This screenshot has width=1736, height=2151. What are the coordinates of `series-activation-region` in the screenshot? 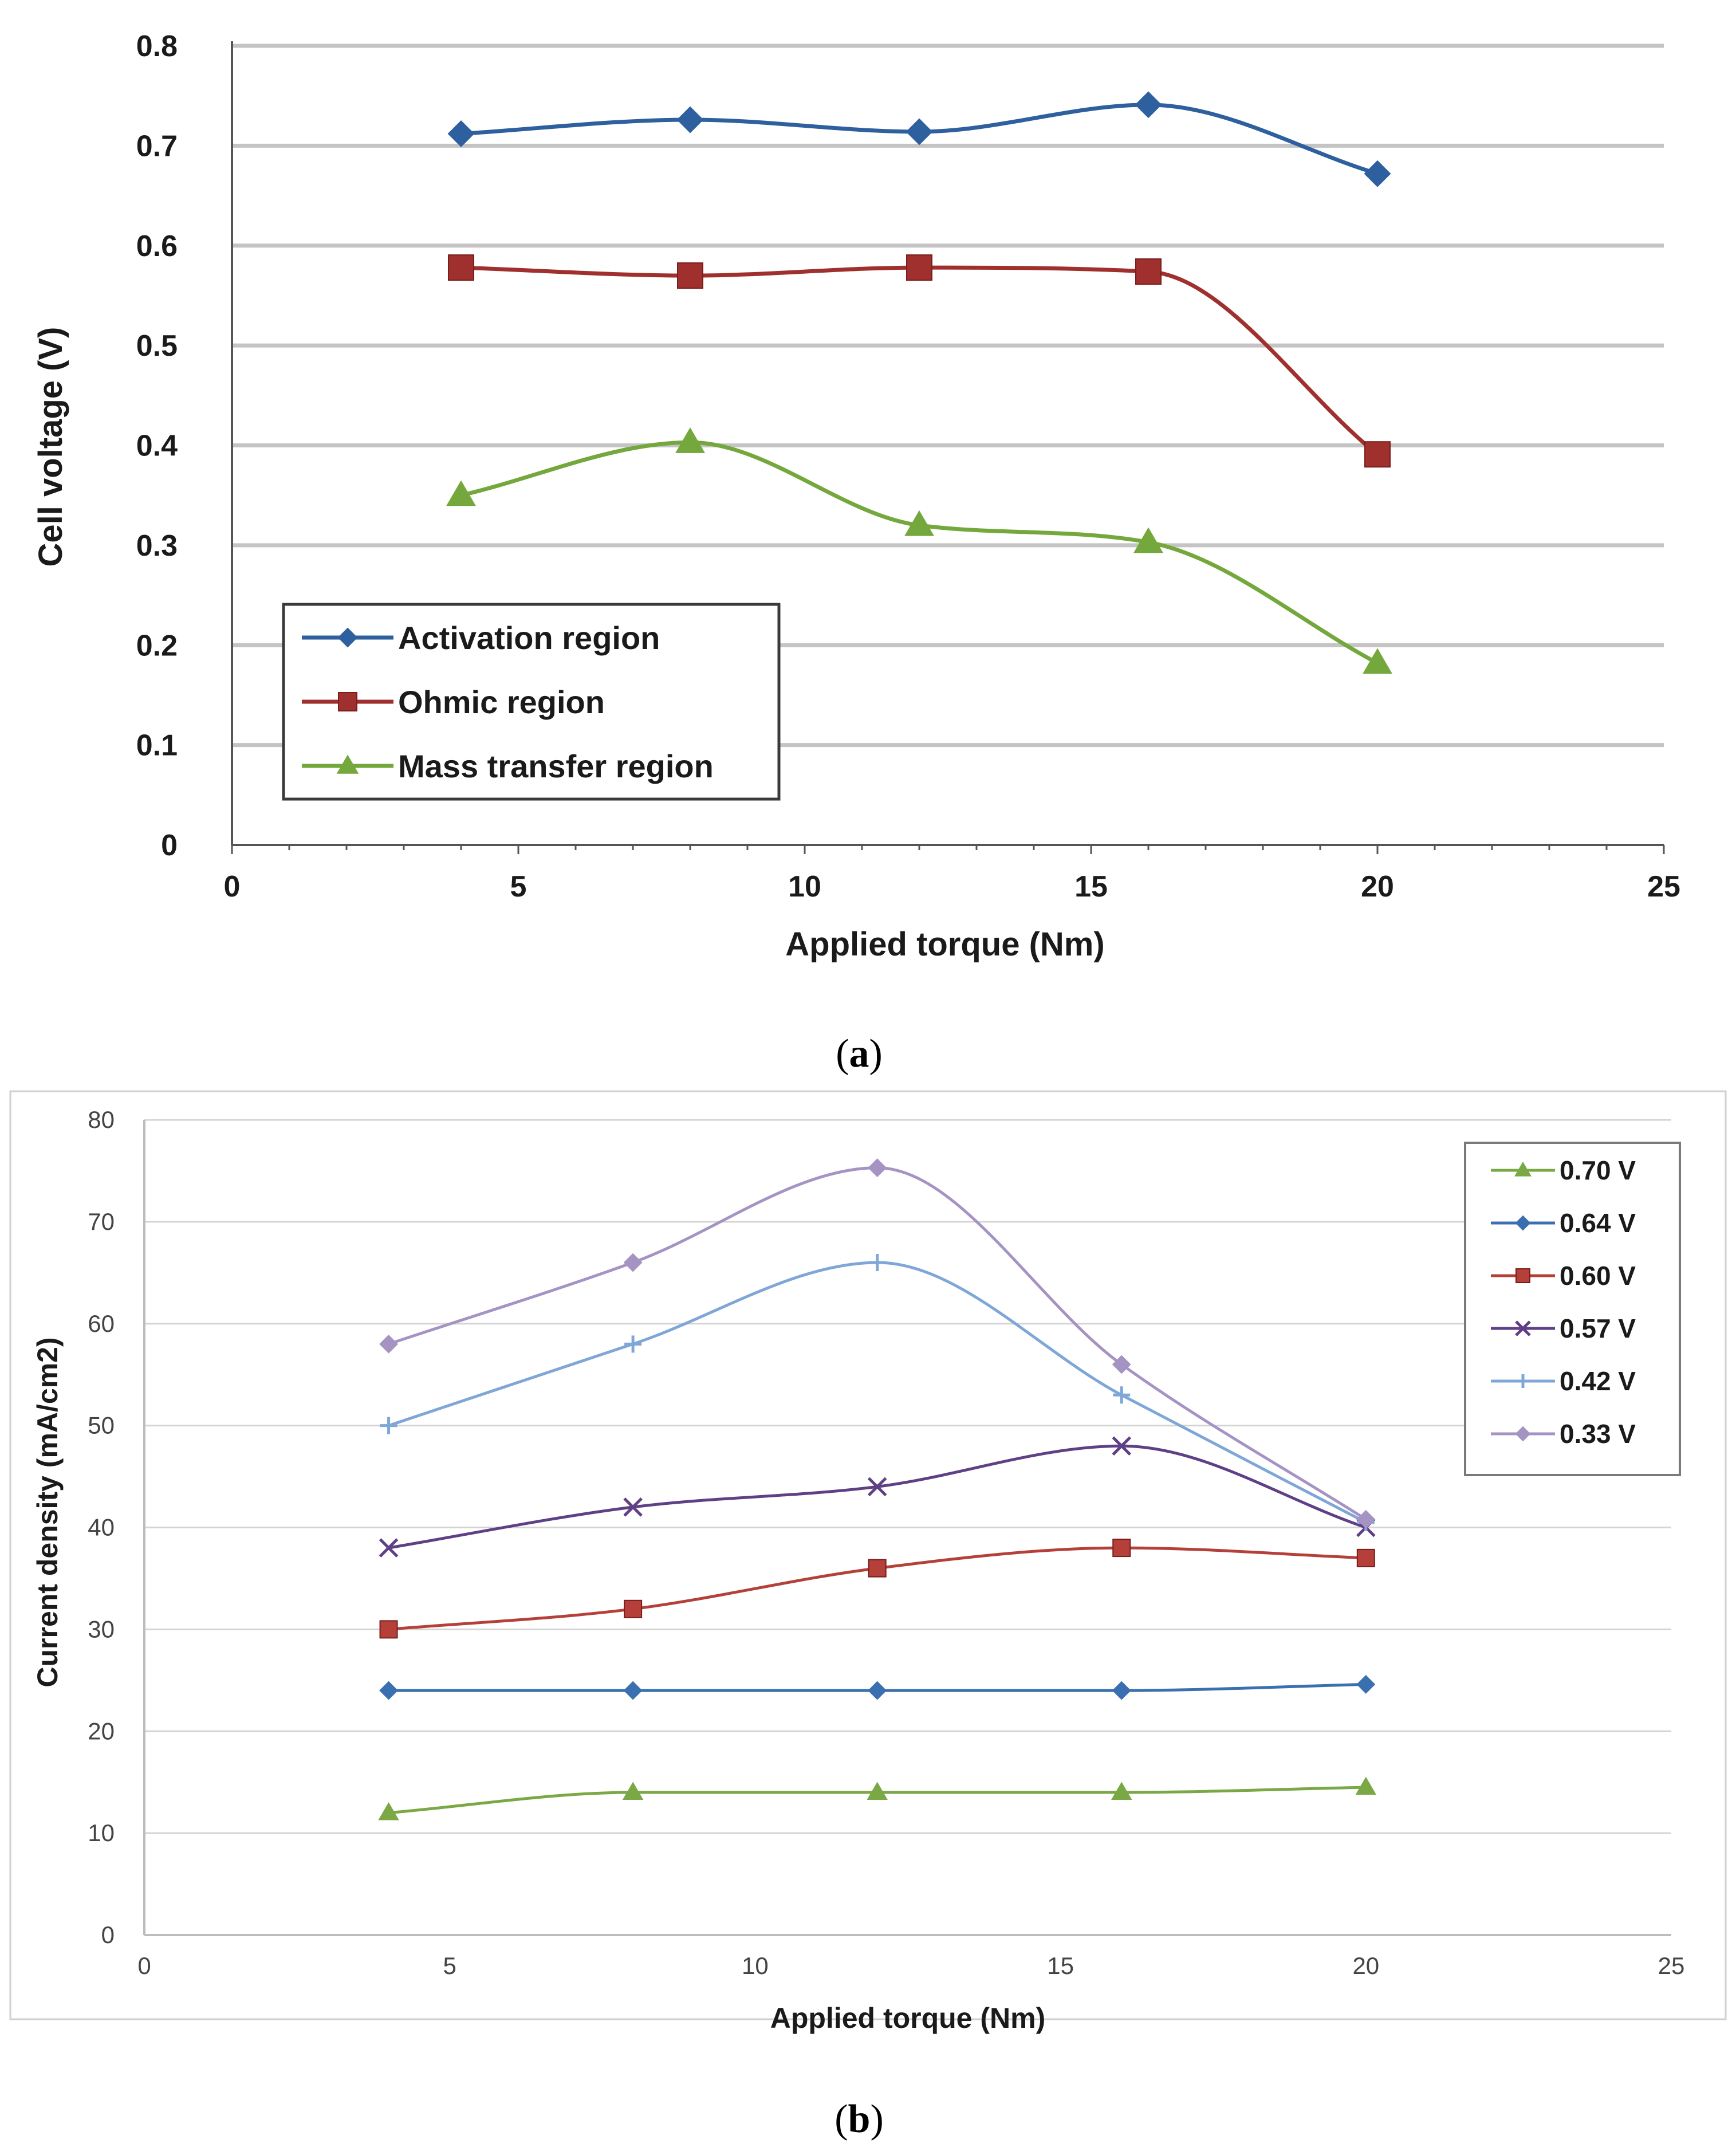 It's located at (919, 139).